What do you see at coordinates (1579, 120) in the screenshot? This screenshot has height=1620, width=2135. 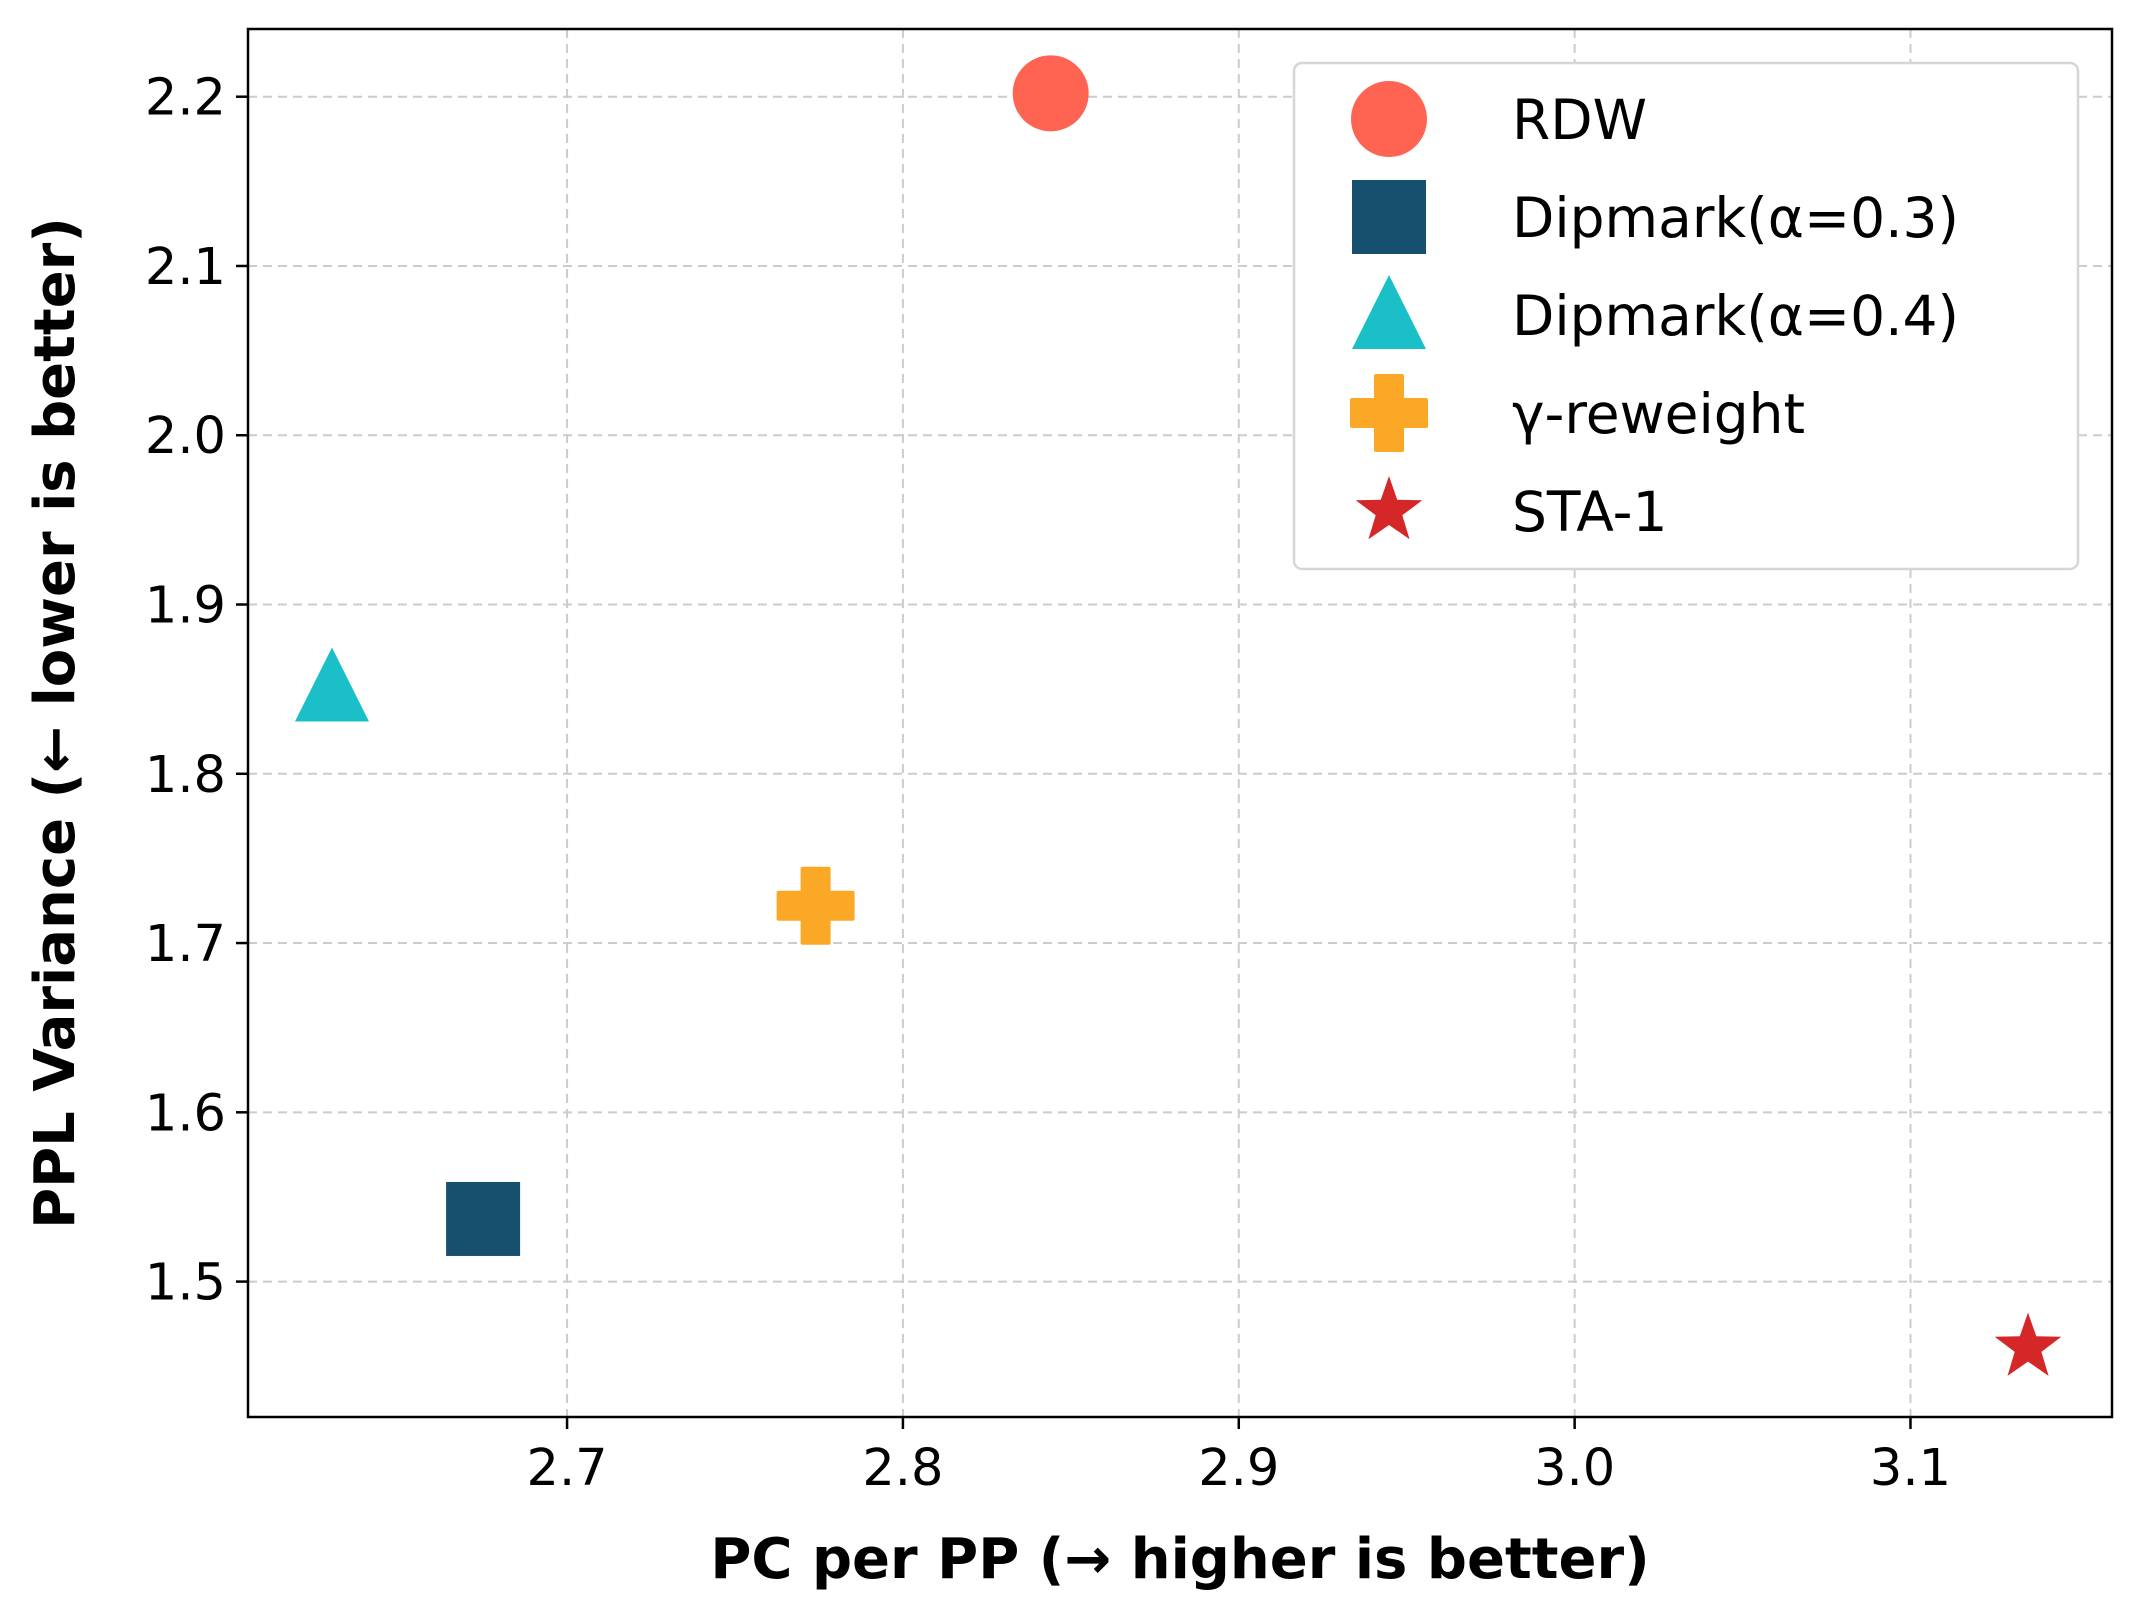 I see `legend-label: RDW` at bounding box center [1579, 120].